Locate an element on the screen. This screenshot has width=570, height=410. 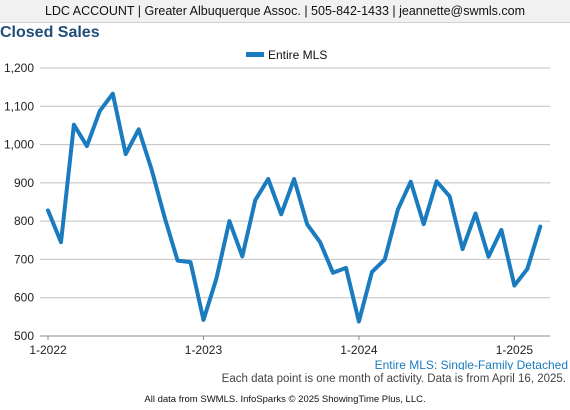
y-tick-label: 500 is located at coordinates (24, 336).